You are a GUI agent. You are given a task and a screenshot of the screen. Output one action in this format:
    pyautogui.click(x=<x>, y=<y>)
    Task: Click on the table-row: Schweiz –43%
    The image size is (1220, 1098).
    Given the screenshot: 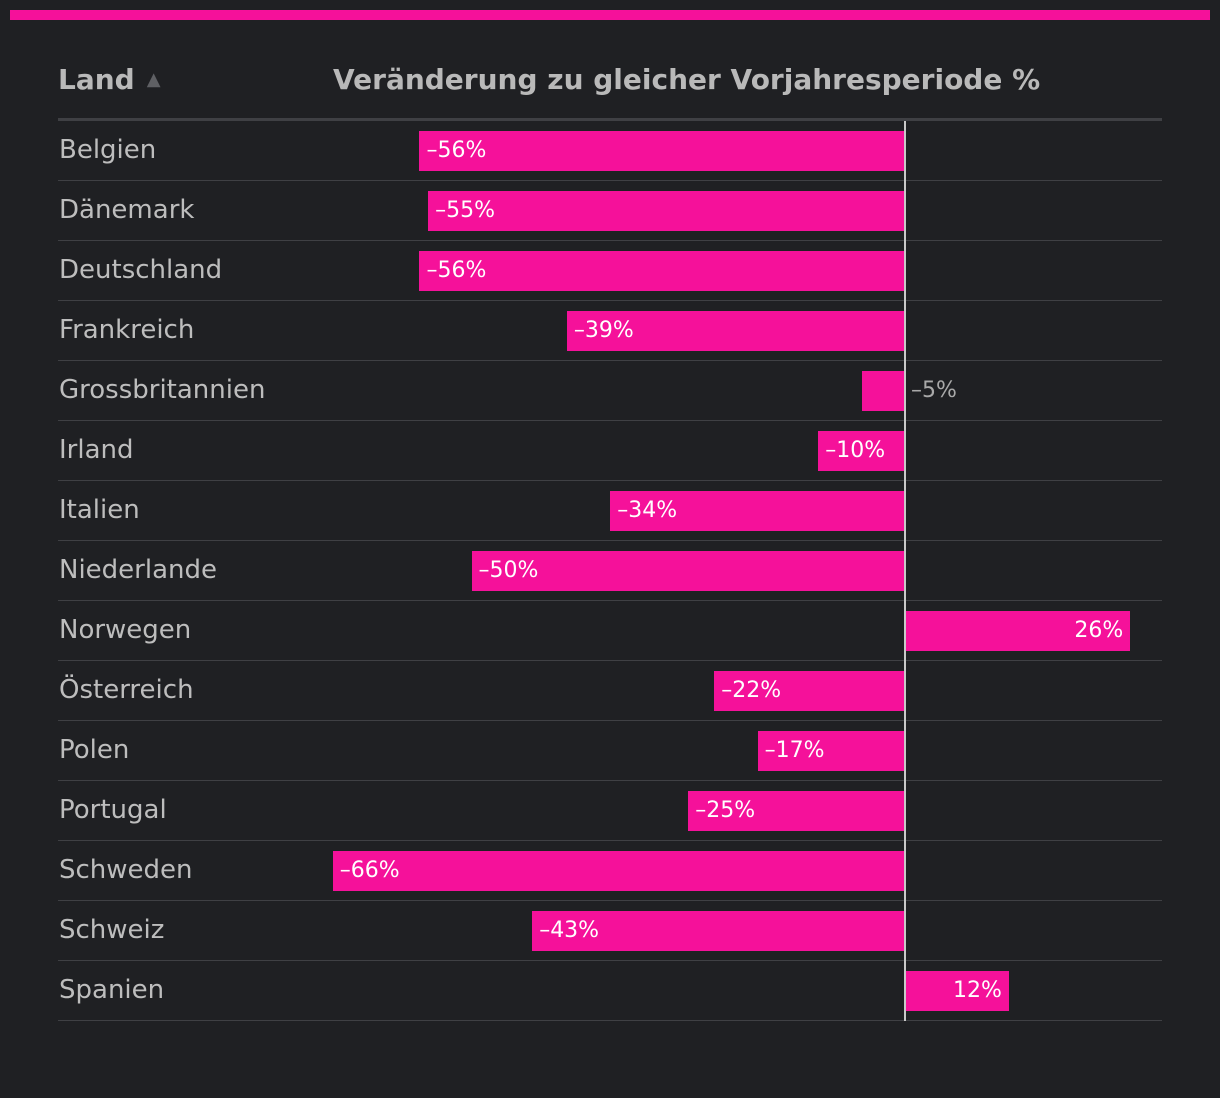 What is the action you would take?
    pyautogui.click(x=610, y=931)
    